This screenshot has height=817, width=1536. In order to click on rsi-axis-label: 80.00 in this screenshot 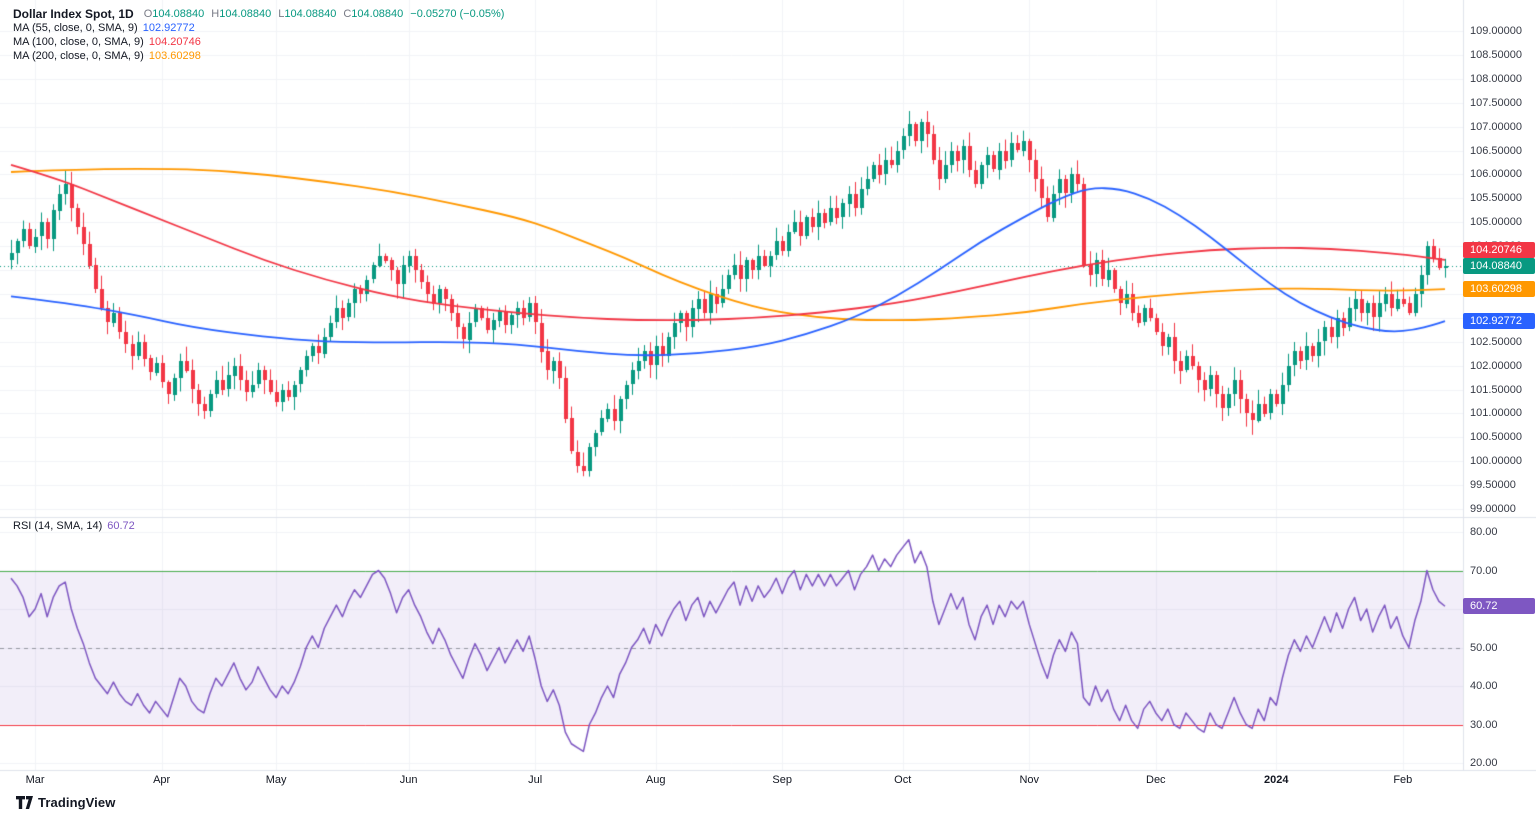, I will do `click(1484, 532)`.